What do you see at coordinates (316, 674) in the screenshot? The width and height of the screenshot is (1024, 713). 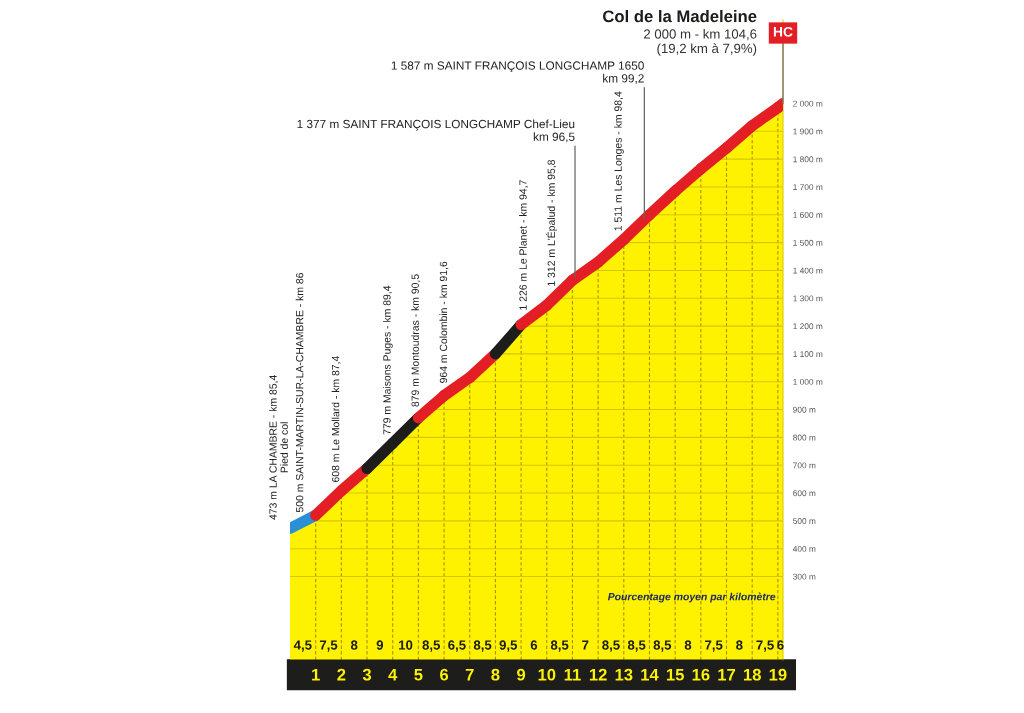 I see `x-tick-label: 1` at bounding box center [316, 674].